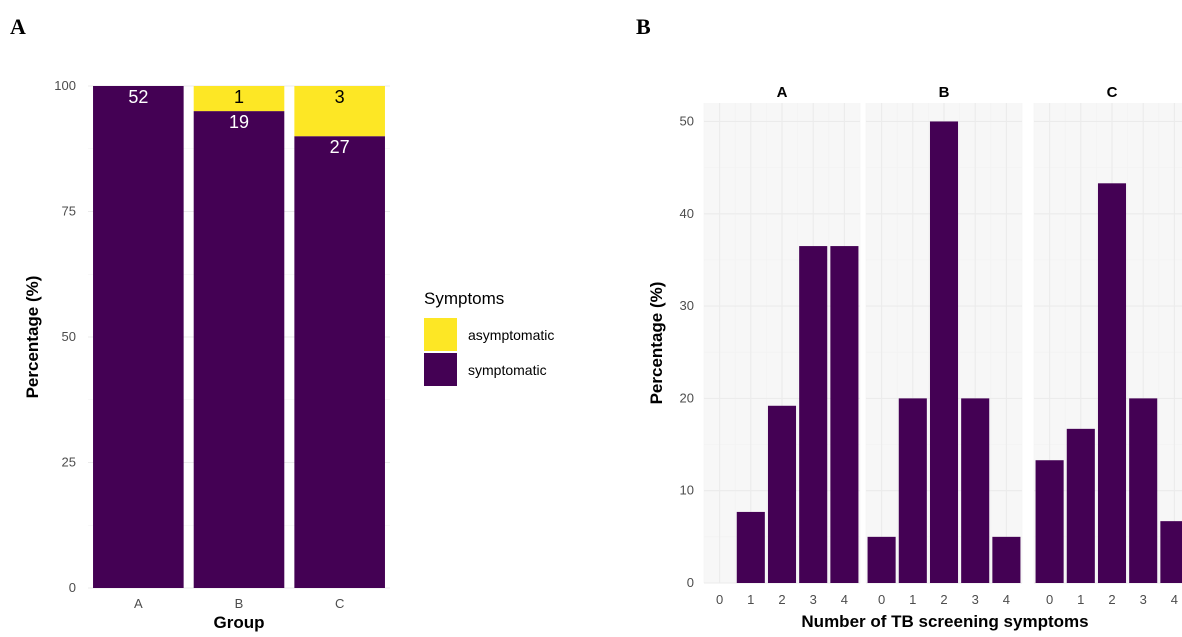  I want to click on legend-label-asymptomatic: asymptomatic, so click(511, 335).